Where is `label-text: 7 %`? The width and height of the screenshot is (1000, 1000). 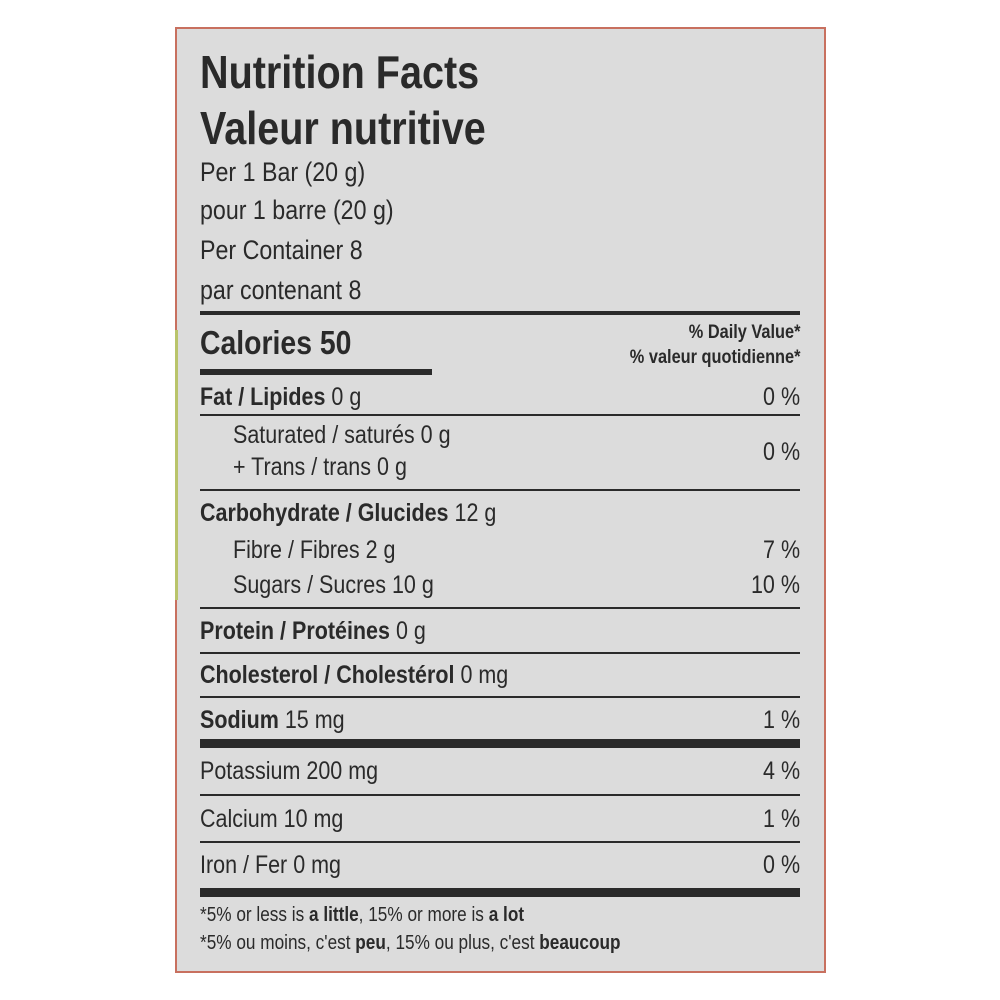 label-text: 7 % is located at coordinates (781, 550).